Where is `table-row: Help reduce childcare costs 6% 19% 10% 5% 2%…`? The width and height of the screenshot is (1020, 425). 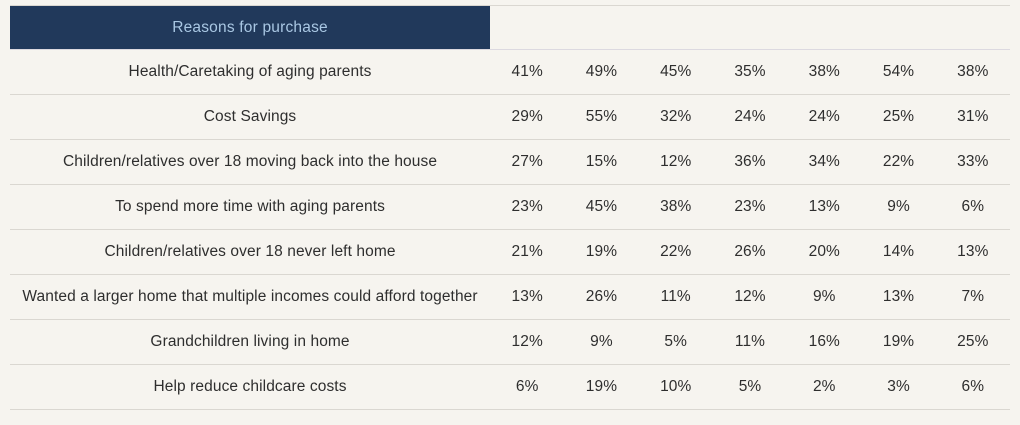
table-row: Help reduce childcare costs 6% 19% 10% 5% 2%… is located at coordinates (510, 387).